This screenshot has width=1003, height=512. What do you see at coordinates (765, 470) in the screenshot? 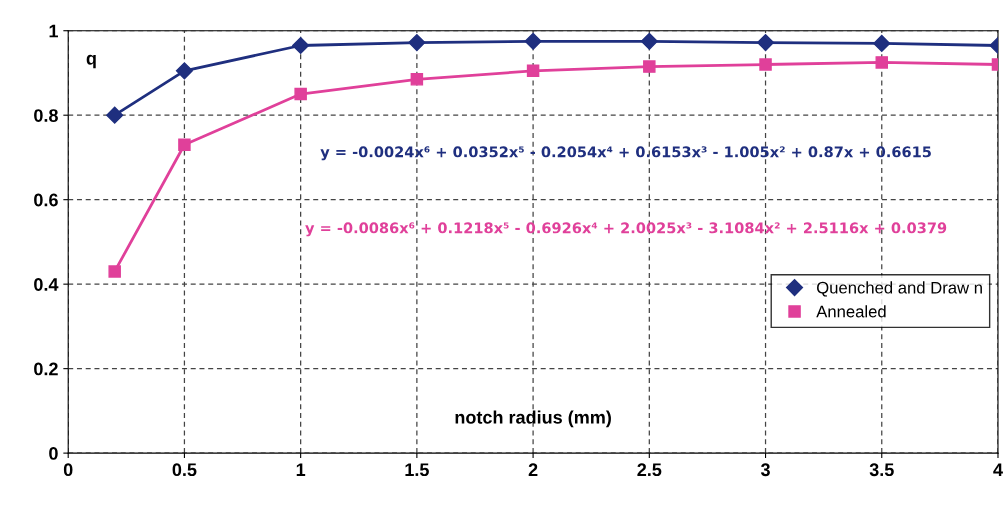
I see `x-tick-label: 3` at bounding box center [765, 470].